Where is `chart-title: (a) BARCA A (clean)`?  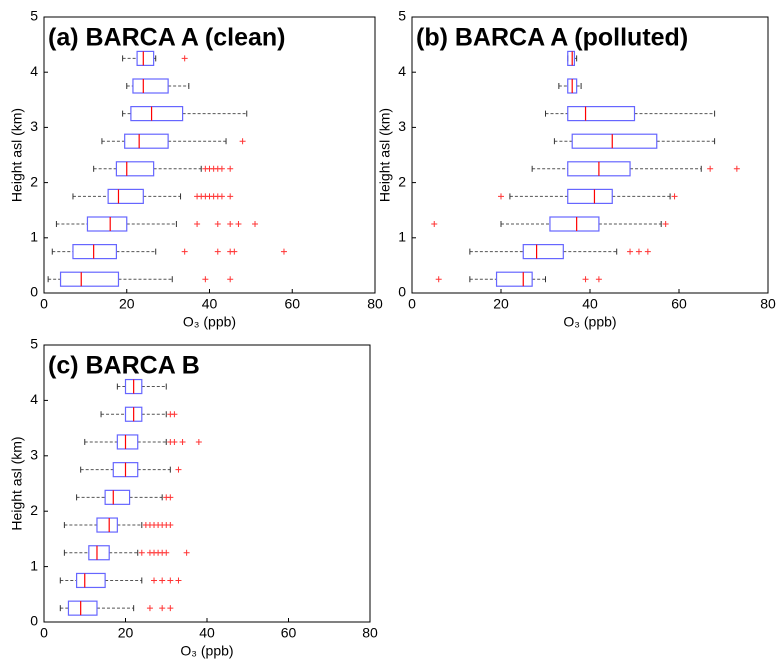 chart-title: (a) BARCA A (clean) is located at coordinates (167, 38).